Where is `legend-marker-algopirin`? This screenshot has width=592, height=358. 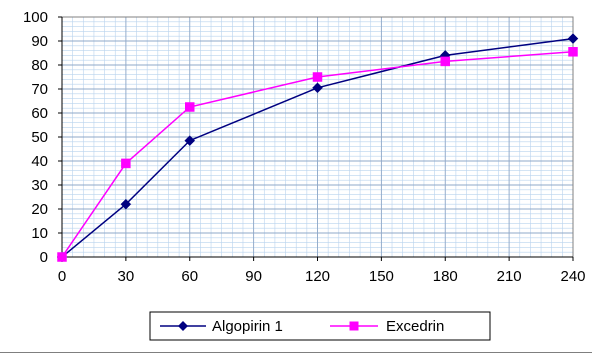
legend-marker-algopirin is located at coordinates (183, 326).